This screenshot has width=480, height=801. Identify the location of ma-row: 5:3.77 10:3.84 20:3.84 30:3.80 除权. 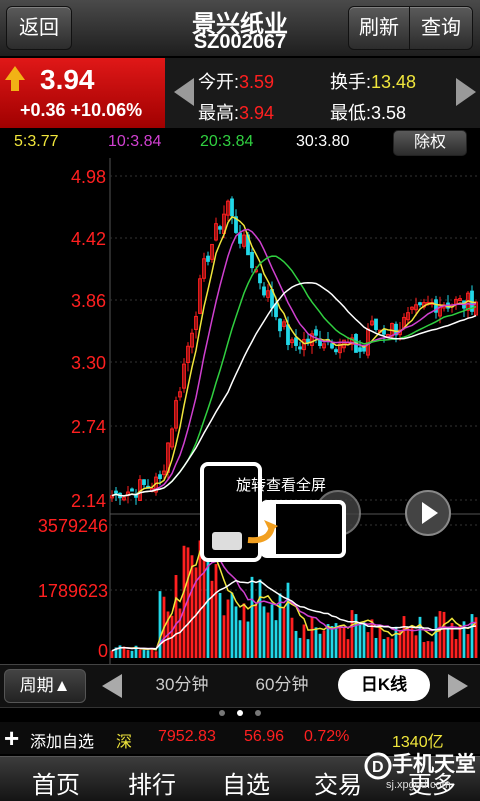
(240, 143).